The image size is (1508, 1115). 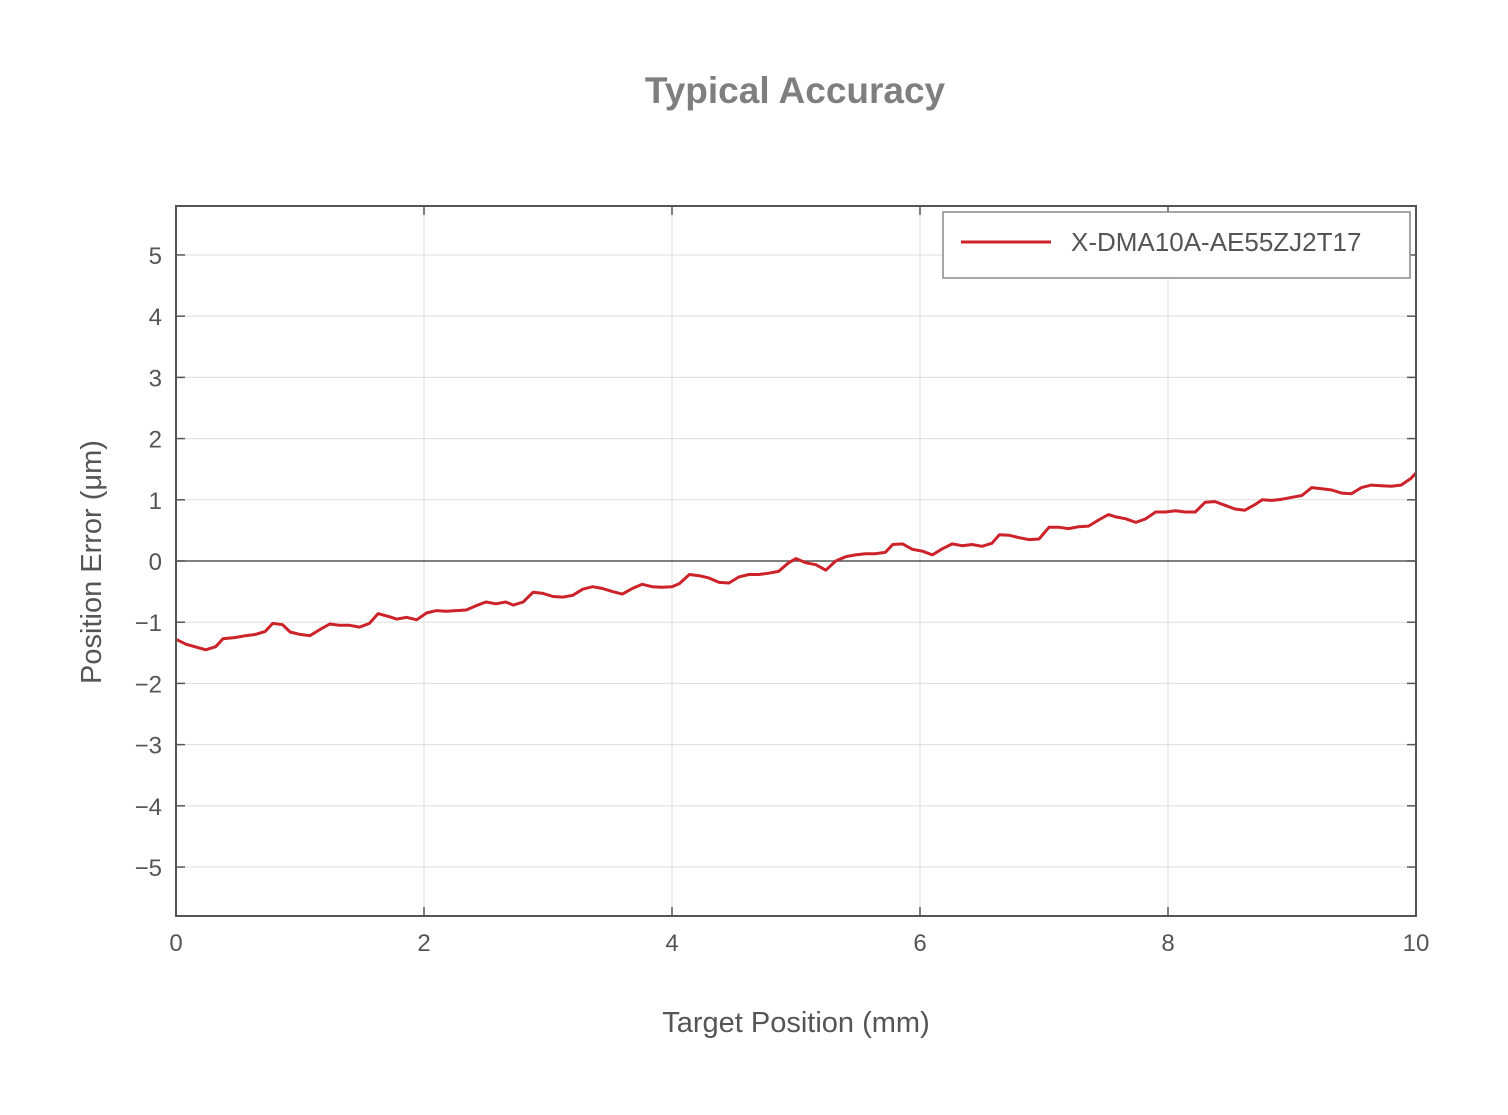 I want to click on x-tick-label: 0, so click(x=175, y=943).